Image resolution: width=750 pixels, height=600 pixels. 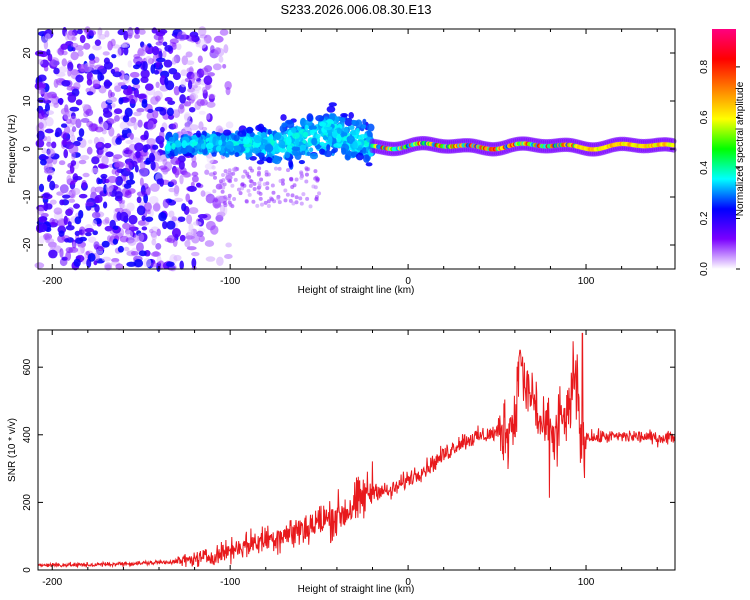 What do you see at coordinates (27, 570) in the screenshot?
I see `snr-y-tick-label: 0` at bounding box center [27, 570].